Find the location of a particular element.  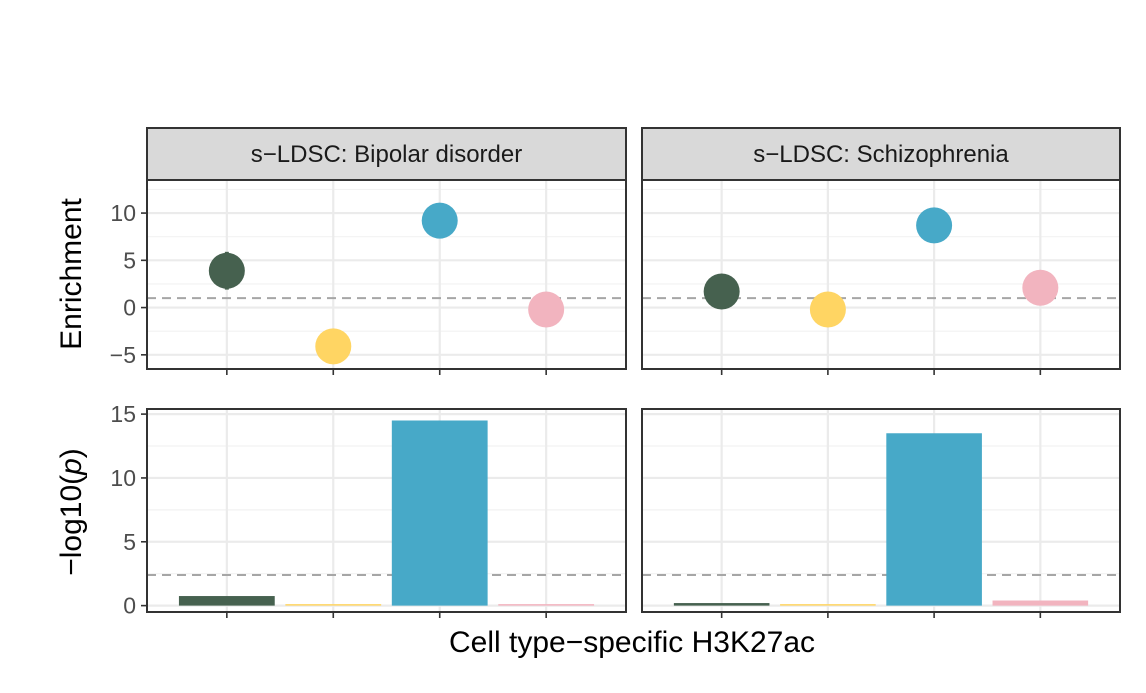

facet-label-right: s−LDSC: Schizophrenia is located at coordinates (881, 154).